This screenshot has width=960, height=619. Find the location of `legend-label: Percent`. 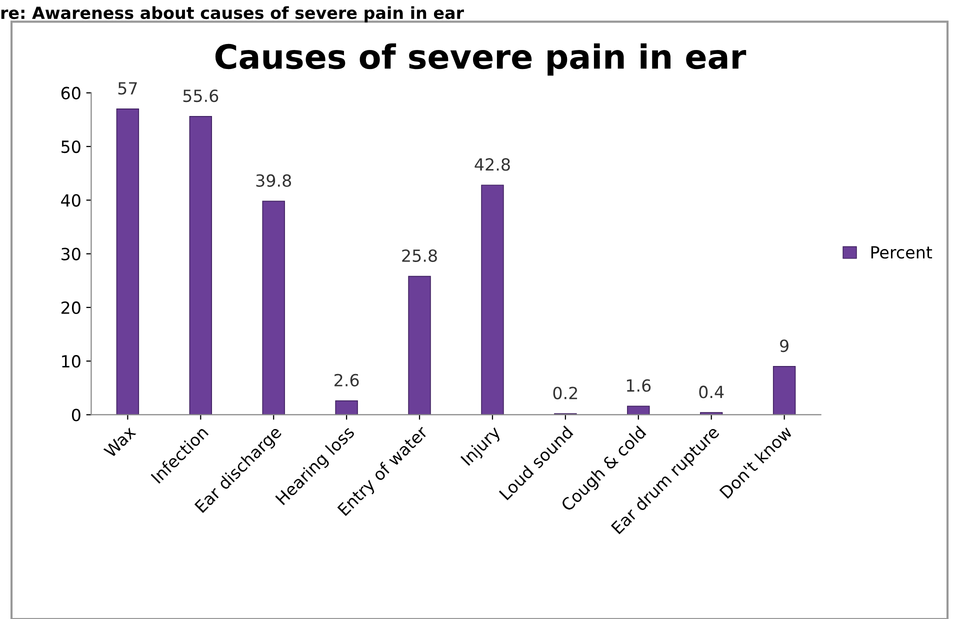

legend-label: Percent is located at coordinates (901, 252).